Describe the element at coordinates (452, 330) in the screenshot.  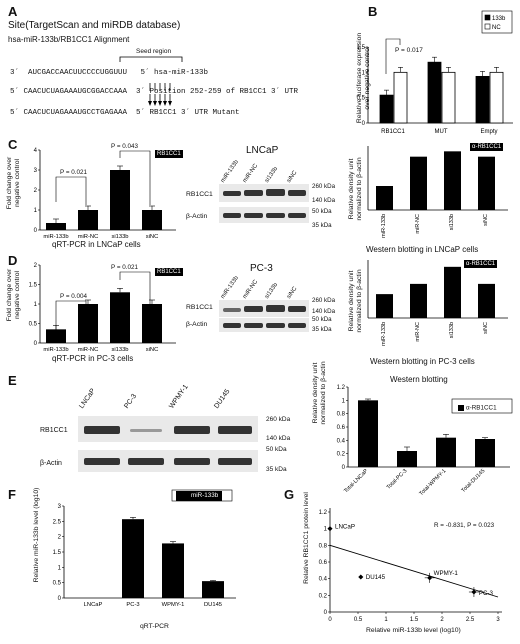
I see `chartD2-xtick-label: si133b` at that location.